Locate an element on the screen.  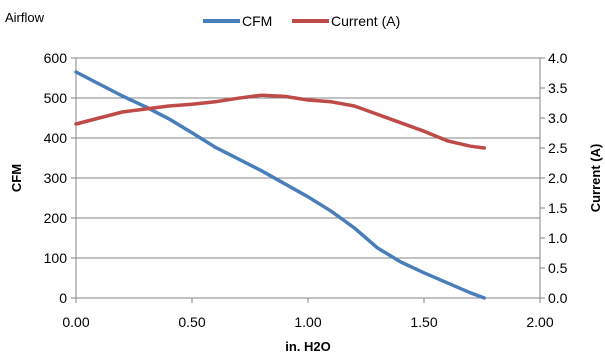
x-tick-label: 1.50 is located at coordinates (423, 322).